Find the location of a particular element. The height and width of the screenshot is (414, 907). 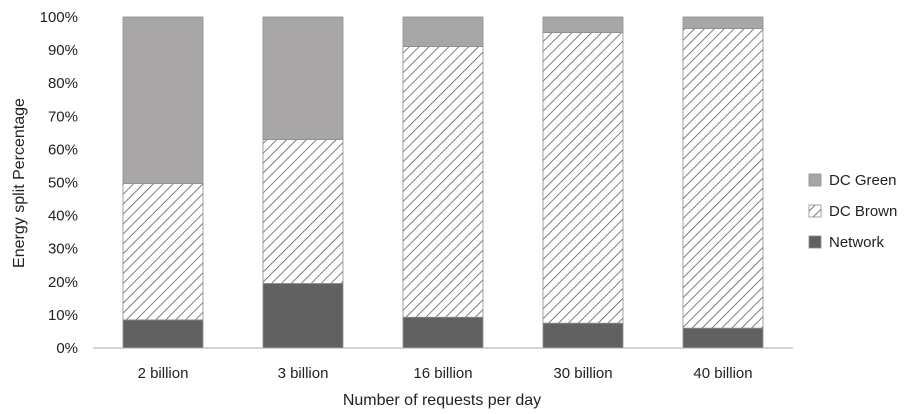

bar-stack-40-billion is located at coordinates (723, 182).